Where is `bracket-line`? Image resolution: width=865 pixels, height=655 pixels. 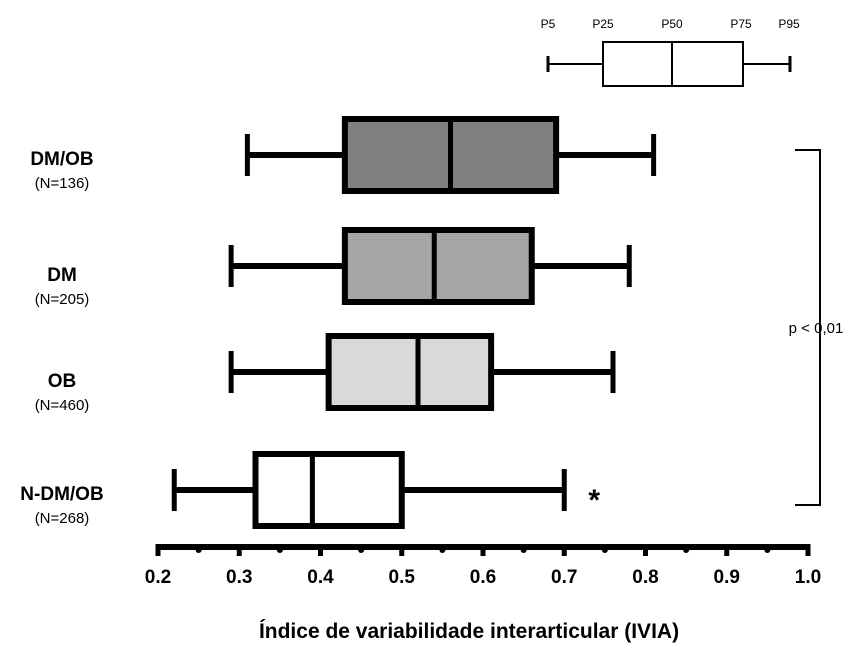
bracket-line is located at coordinates (808, 327).